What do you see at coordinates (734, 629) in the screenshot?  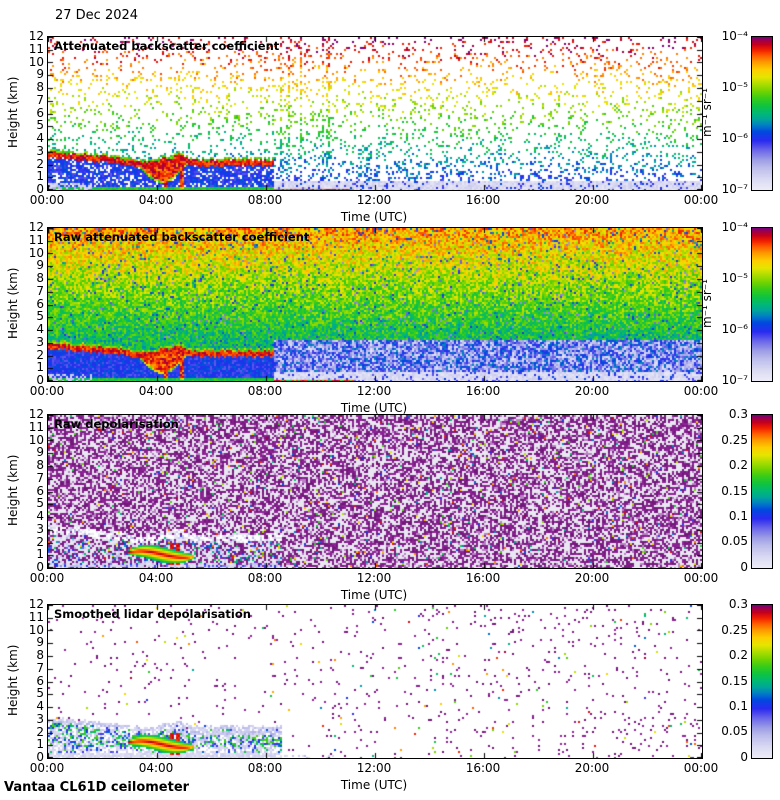 I see `colorbar-tick-label: 0.25` at bounding box center [734, 629].